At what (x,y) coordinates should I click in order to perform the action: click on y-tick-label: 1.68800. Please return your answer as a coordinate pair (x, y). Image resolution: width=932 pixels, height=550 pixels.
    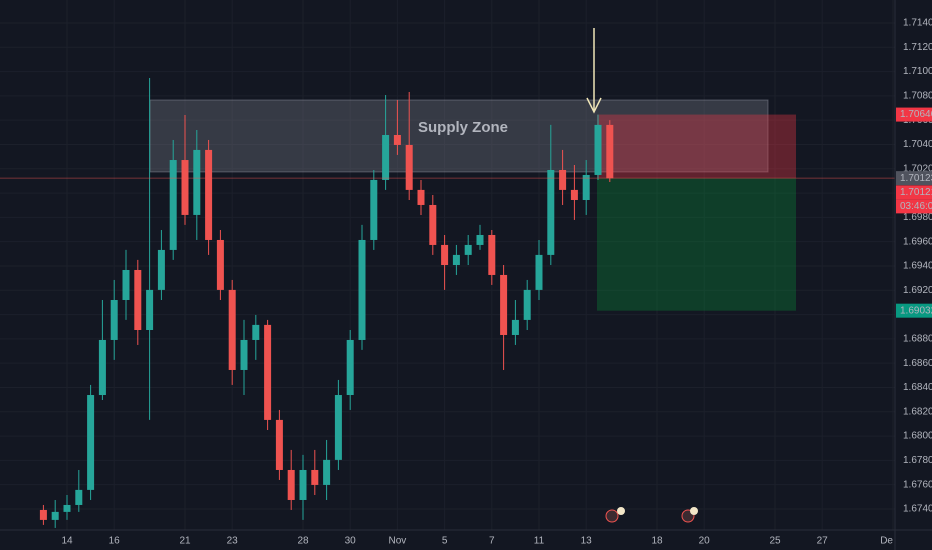
    Looking at the image, I should click on (917, 339).